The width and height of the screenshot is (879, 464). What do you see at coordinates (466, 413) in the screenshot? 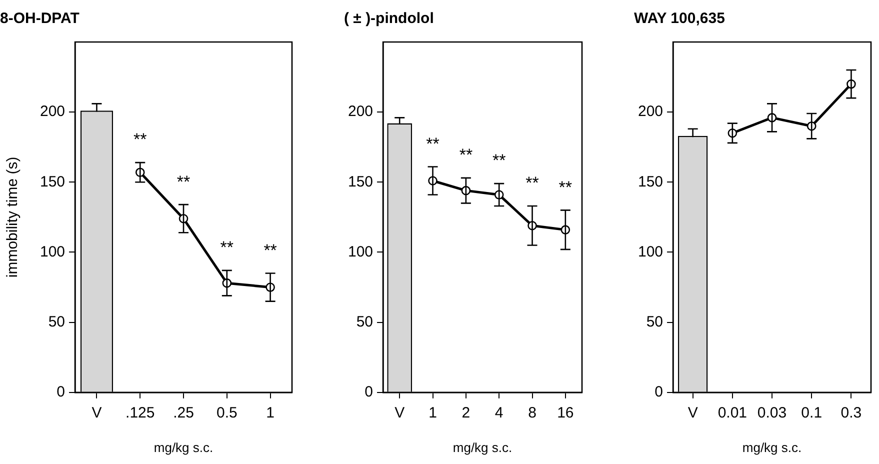
I see `x-tick-label: 2` at bounding box center [466, 413].